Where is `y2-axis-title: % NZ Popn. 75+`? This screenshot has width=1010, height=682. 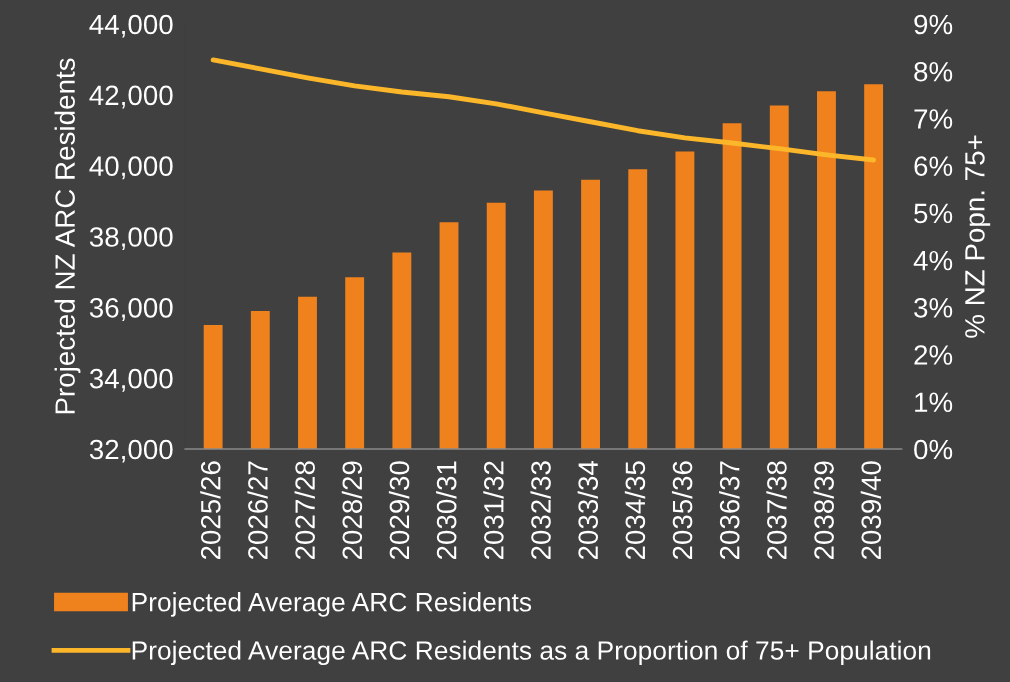
y2-axis-title: % NZ Popn. 75+ is located at coordinates (978, 236).